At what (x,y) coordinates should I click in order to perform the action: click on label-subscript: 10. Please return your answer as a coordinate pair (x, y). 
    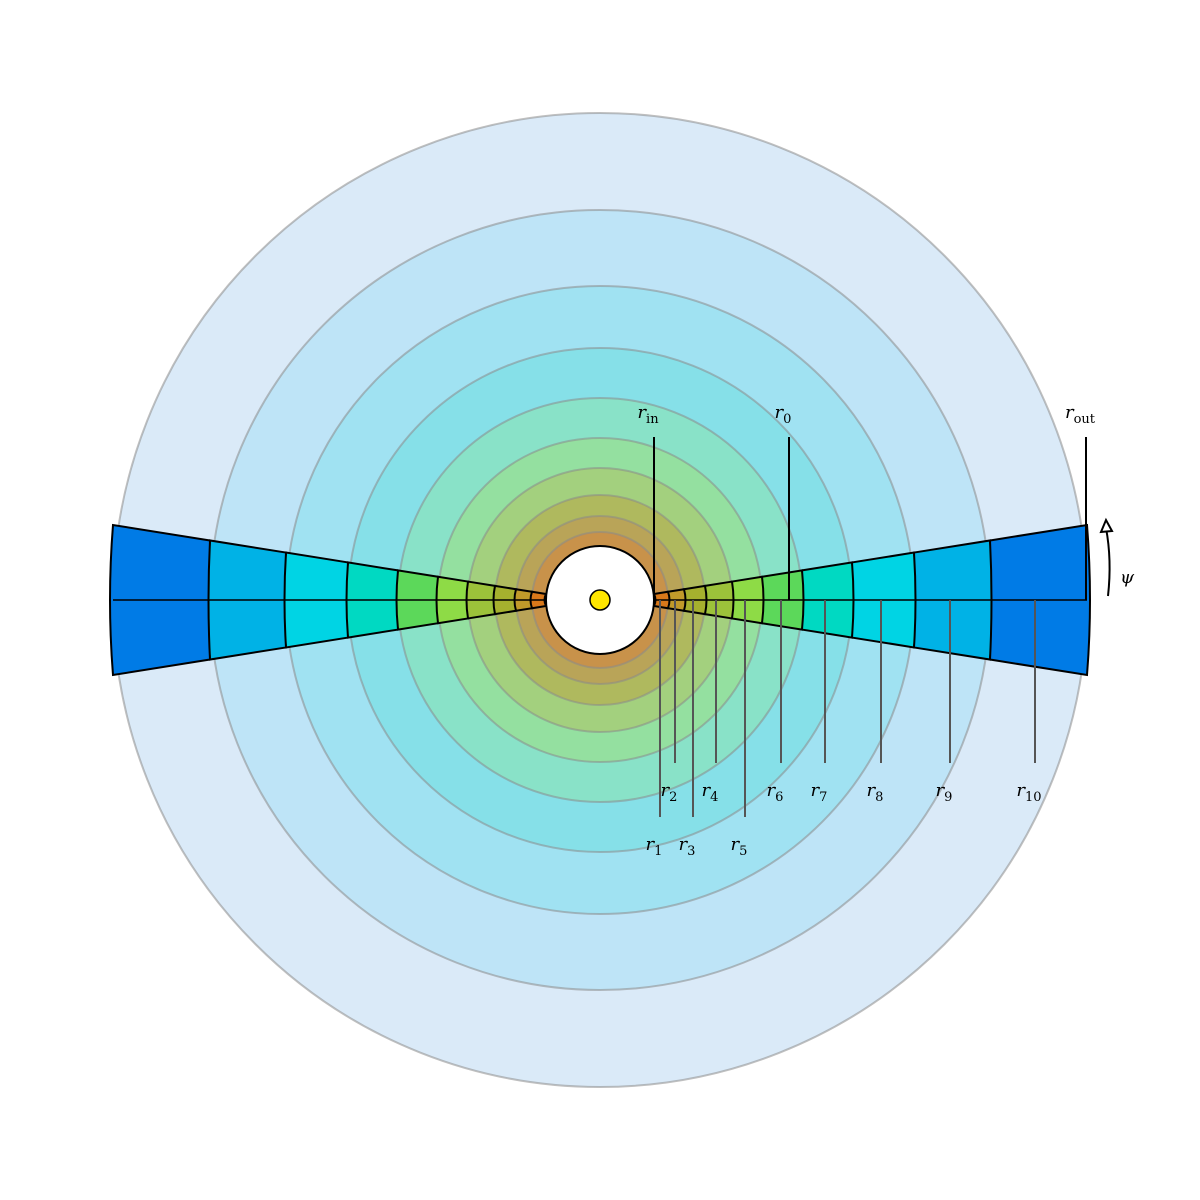
    Looking at the image, I should click on (1033, 797).